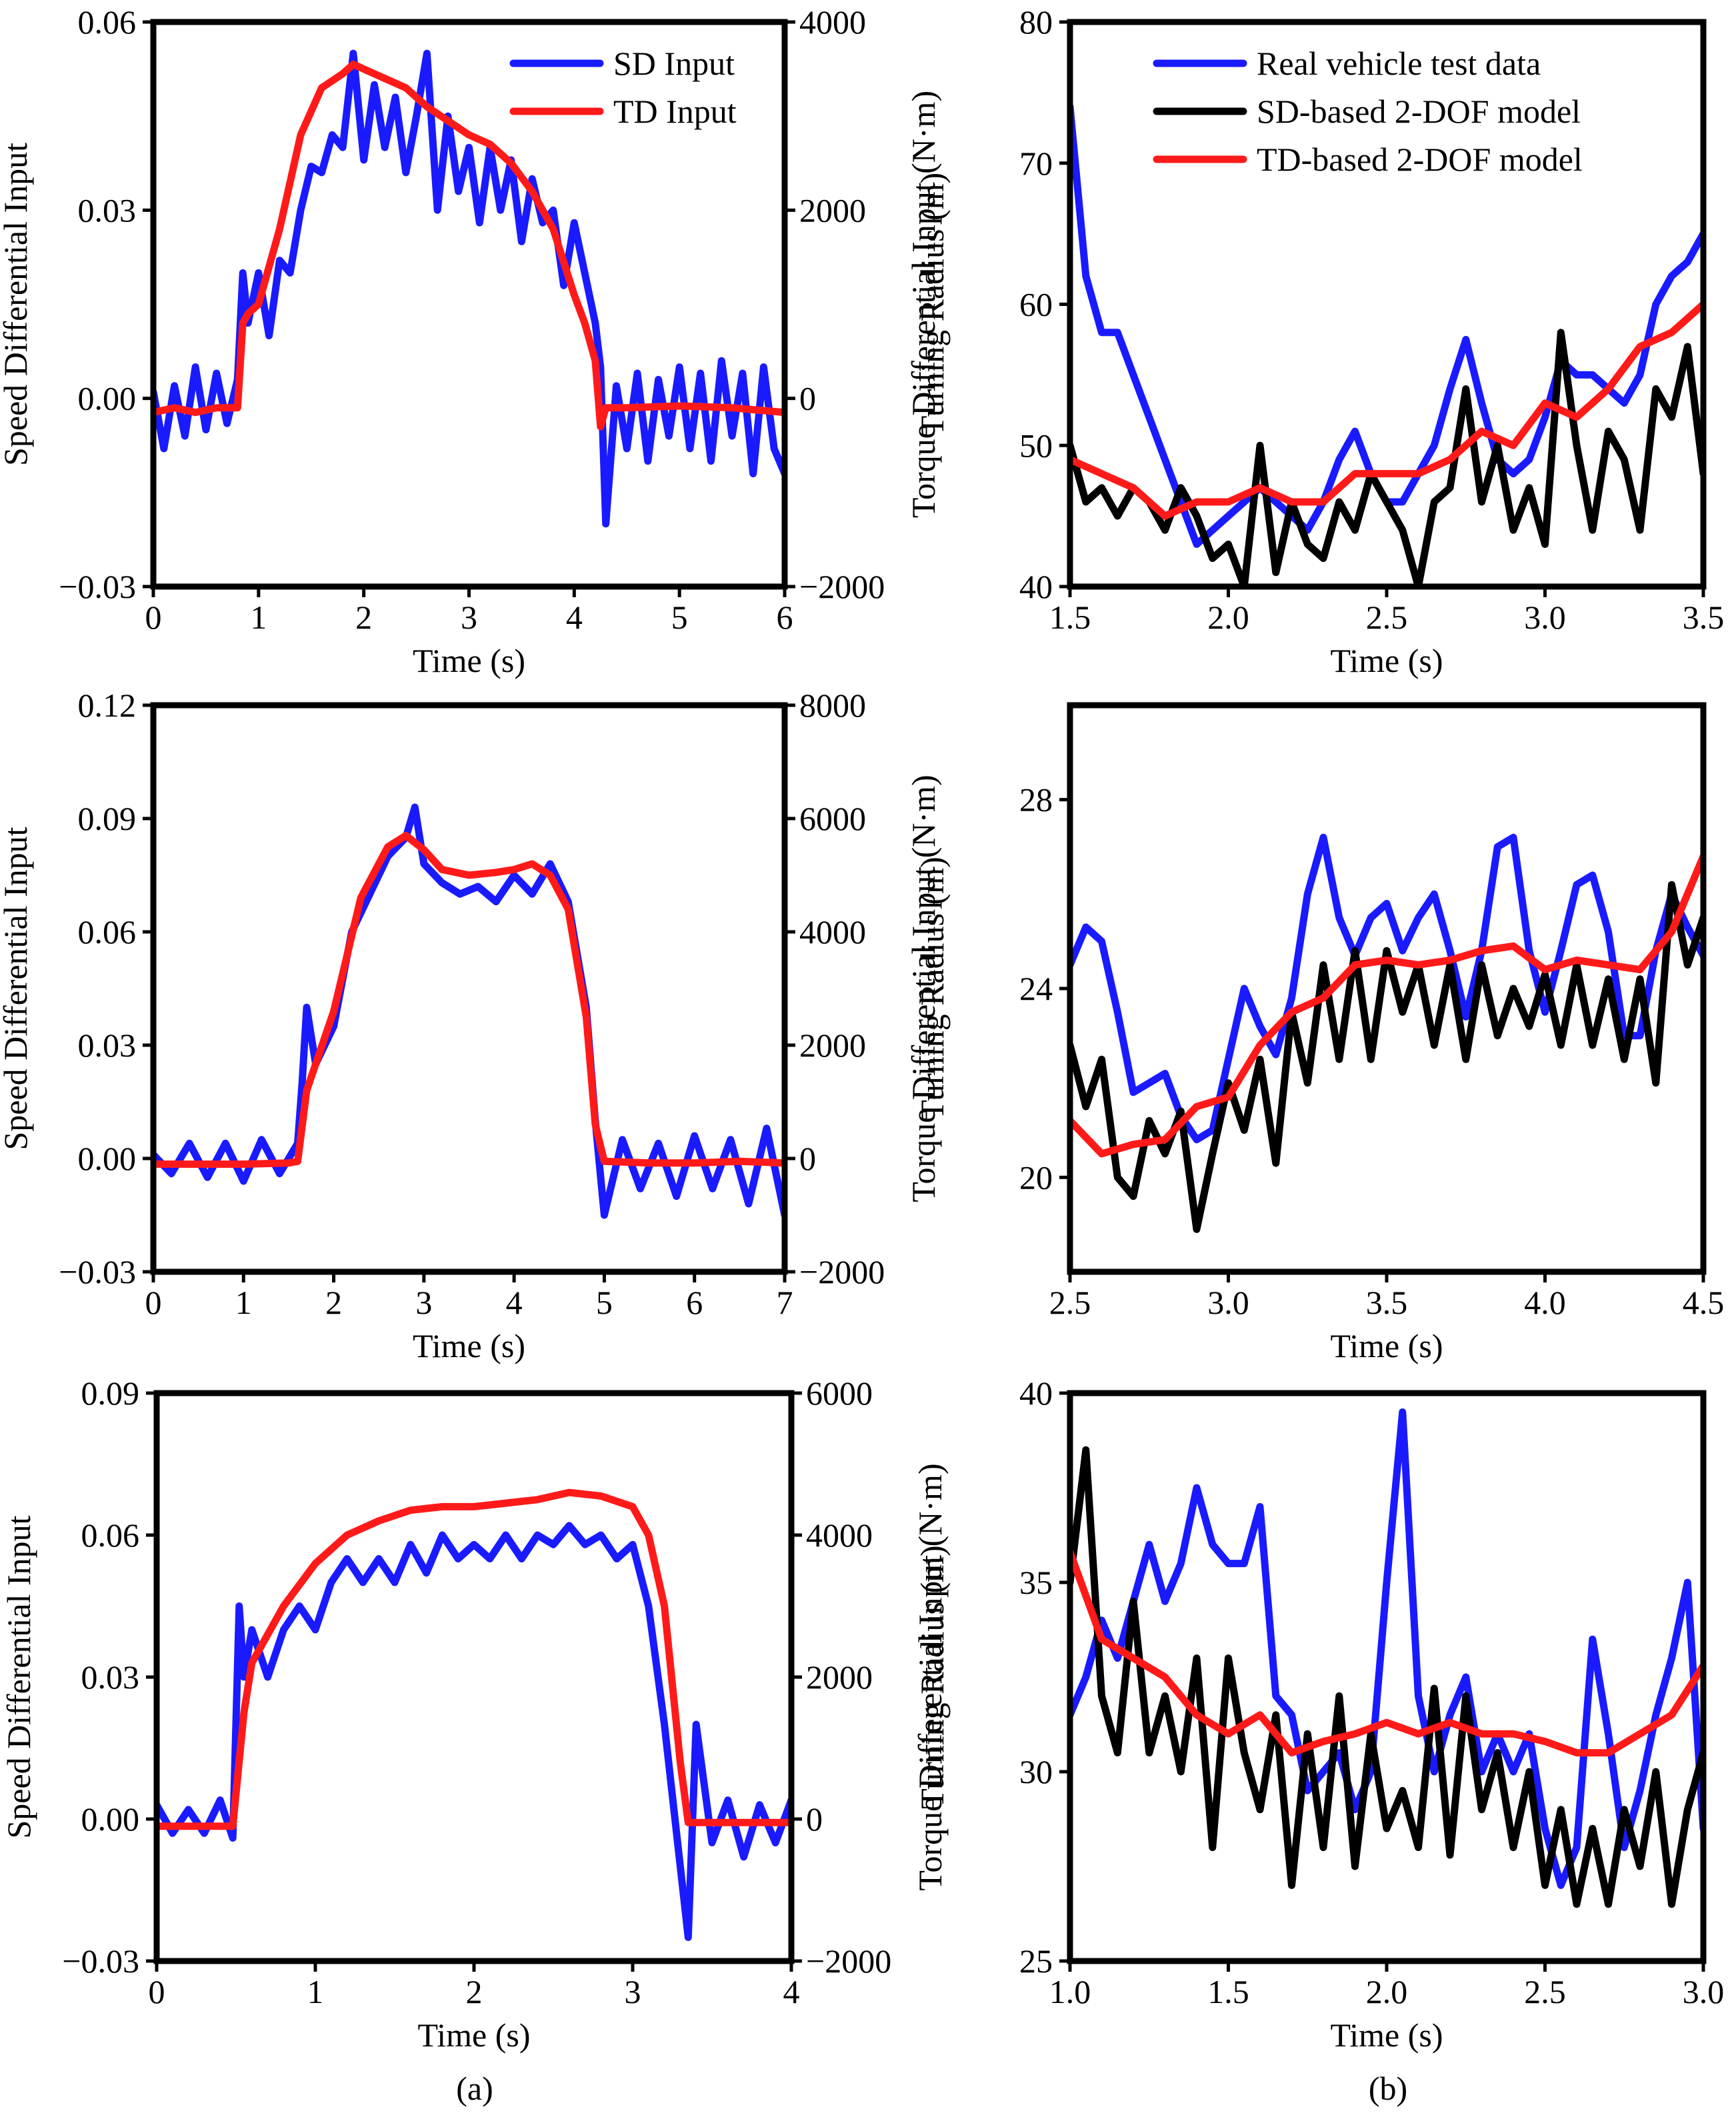  I want to click on x-tick-label: 4.0, so click(1545, 1302).